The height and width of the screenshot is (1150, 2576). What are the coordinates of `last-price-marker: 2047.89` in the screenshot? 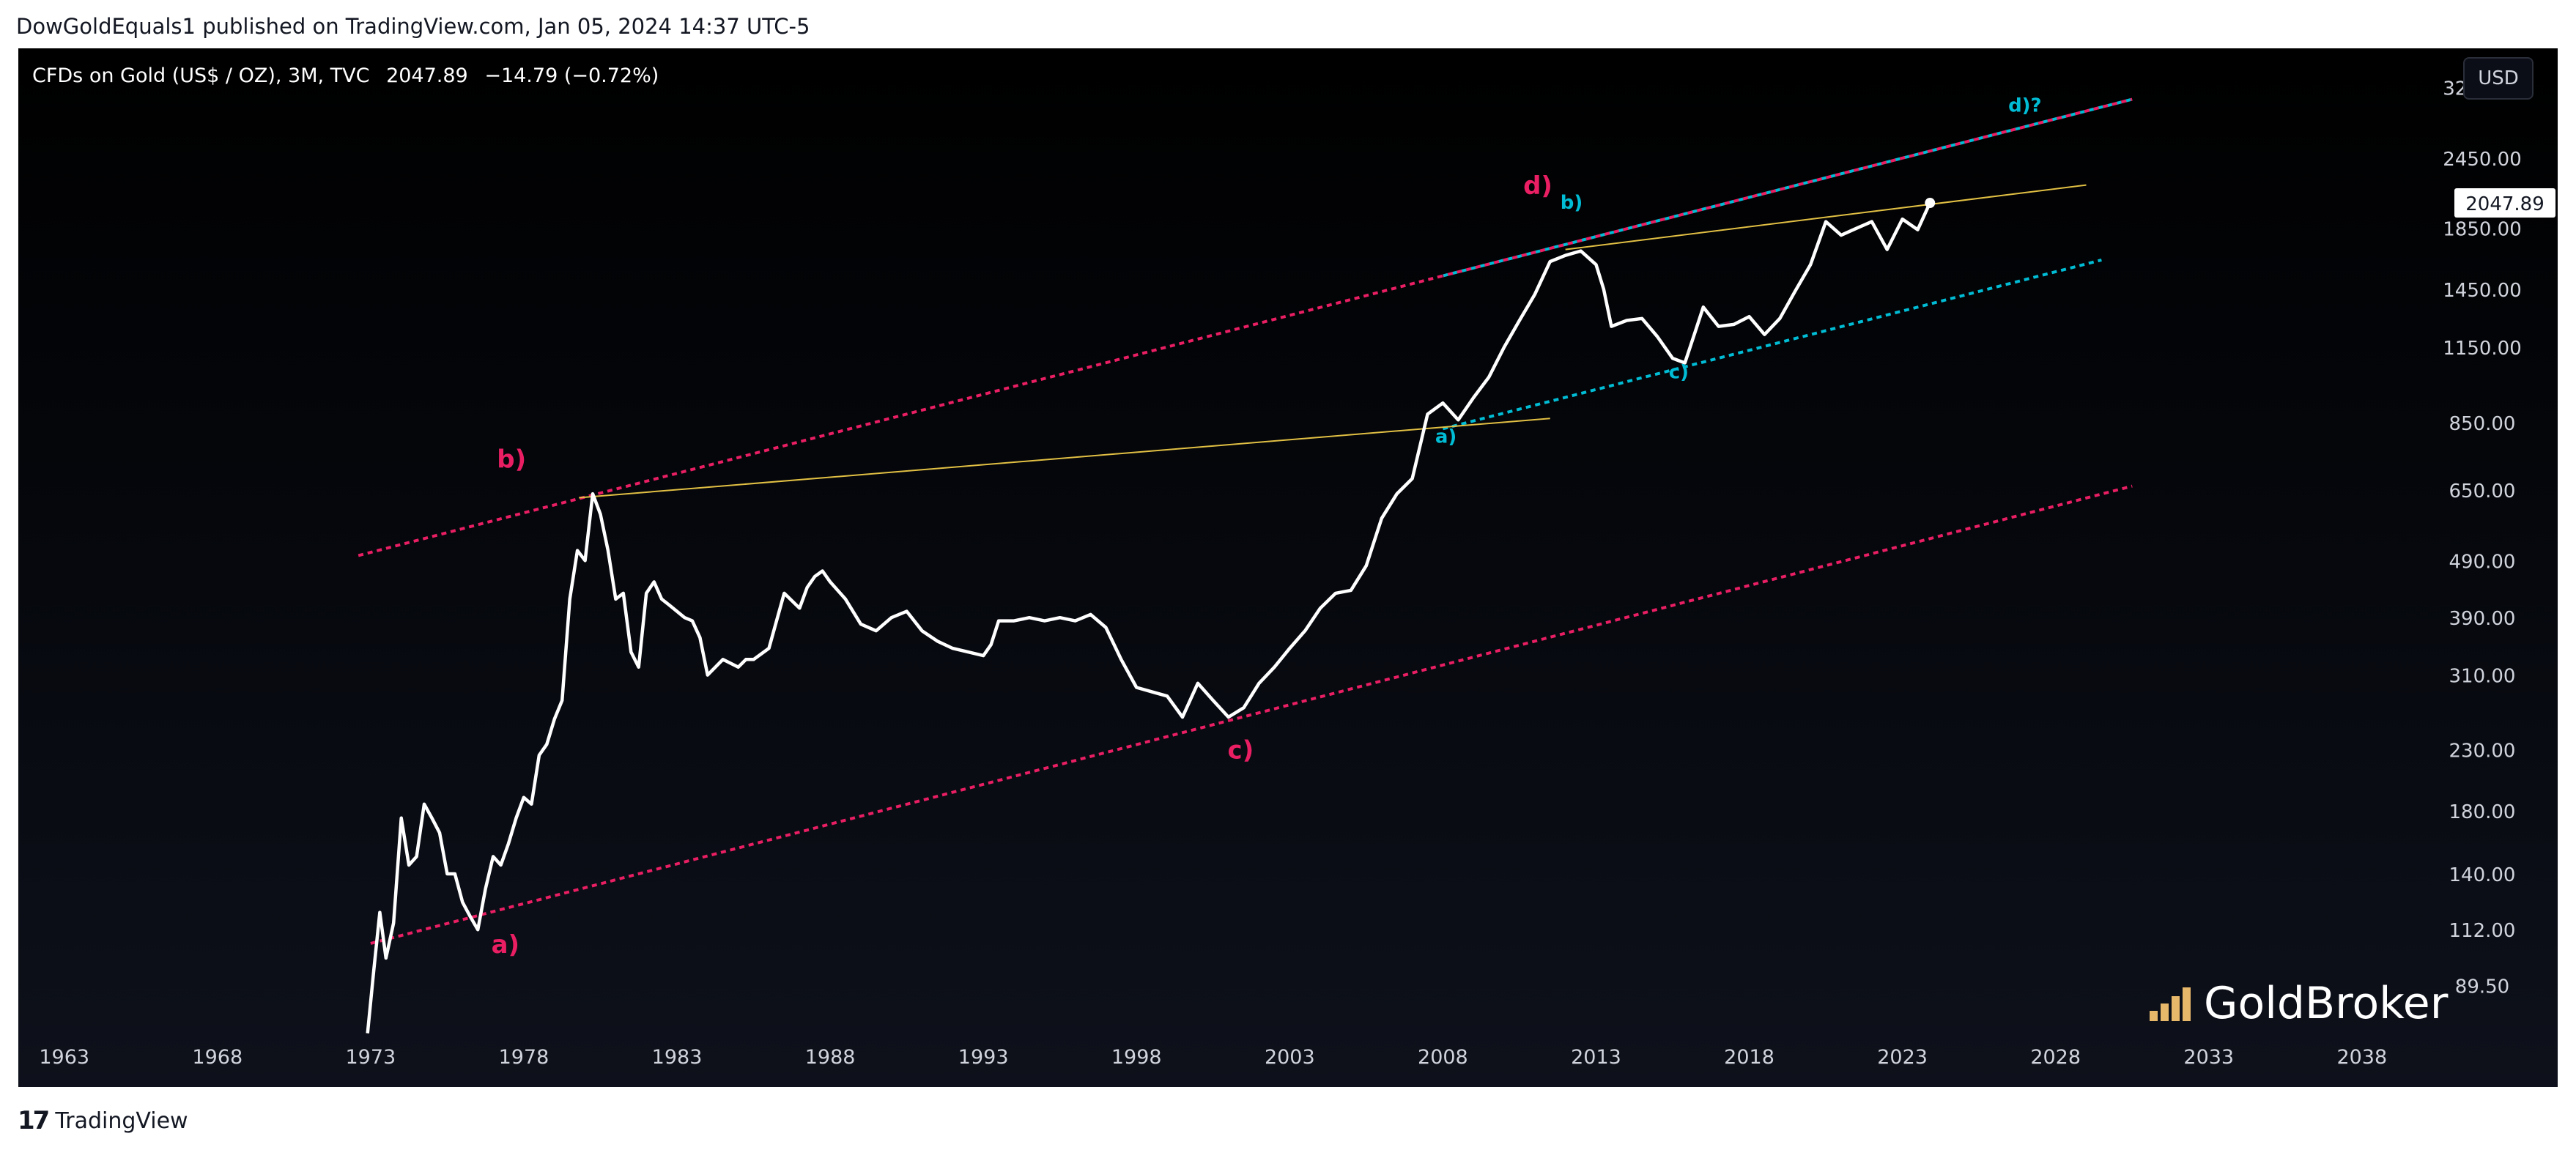 It's located at (2504, 203).